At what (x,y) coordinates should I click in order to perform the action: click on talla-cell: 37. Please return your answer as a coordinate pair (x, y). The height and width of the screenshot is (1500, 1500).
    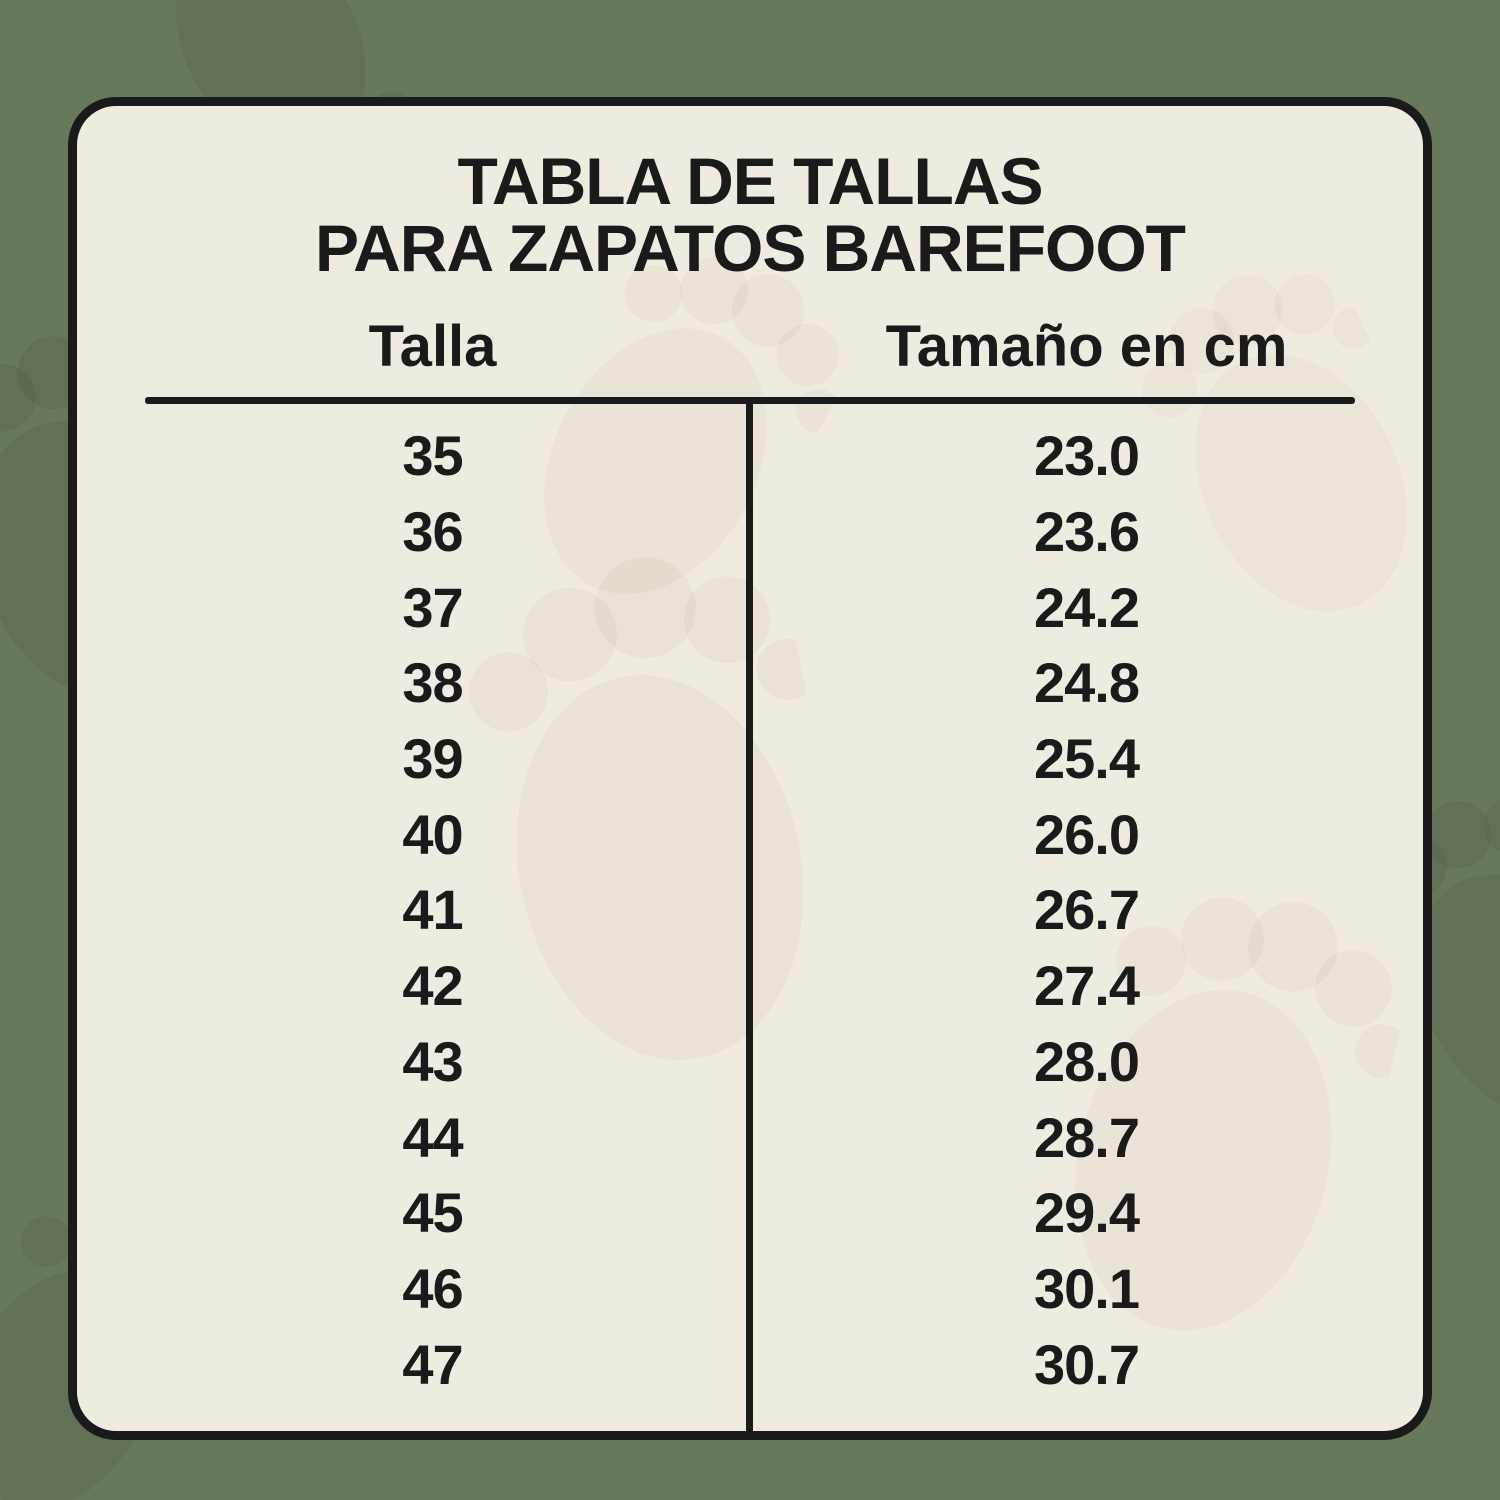
    Looking at the image, I should click on (432, 607).